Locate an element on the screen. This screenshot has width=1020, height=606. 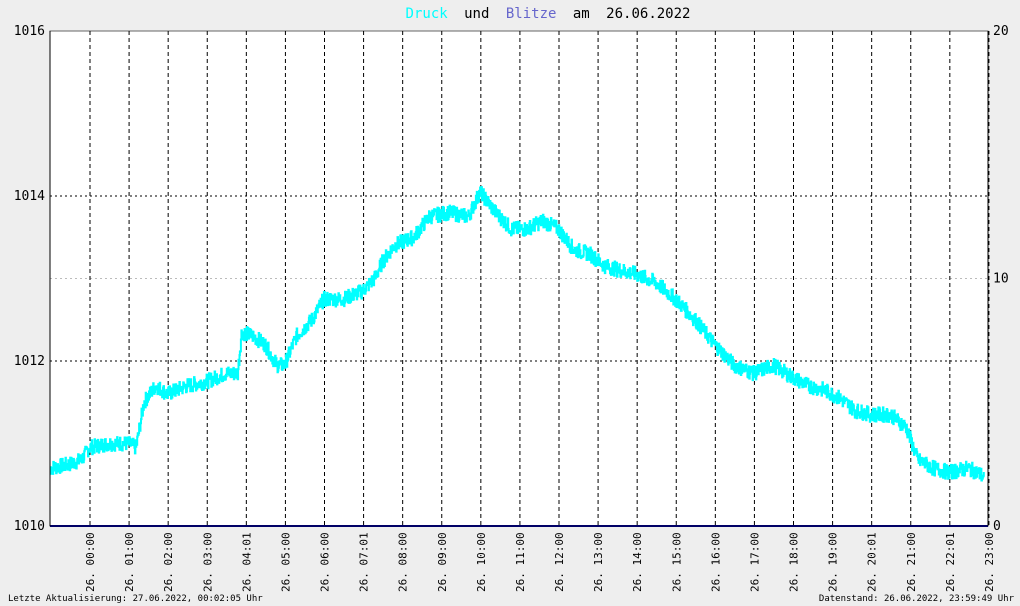
title-series-druck: Druck is located at coordinates (427, 14).